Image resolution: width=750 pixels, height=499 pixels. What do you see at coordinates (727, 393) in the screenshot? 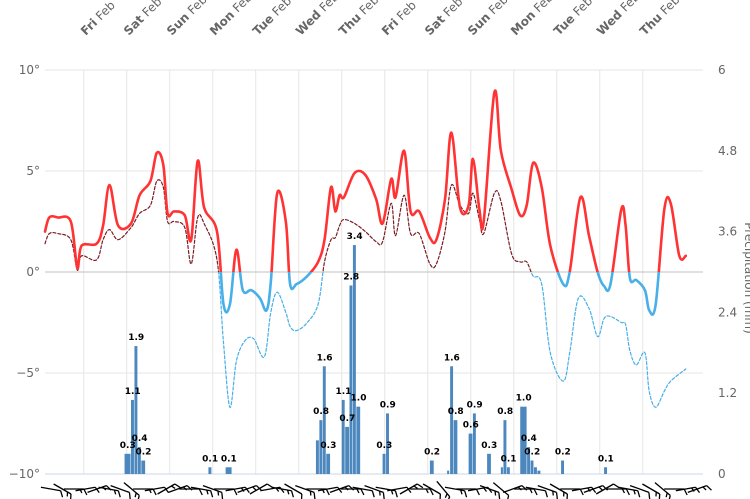
I see `y-right-tick-label: 1.2` at bounding box center [727, 393].